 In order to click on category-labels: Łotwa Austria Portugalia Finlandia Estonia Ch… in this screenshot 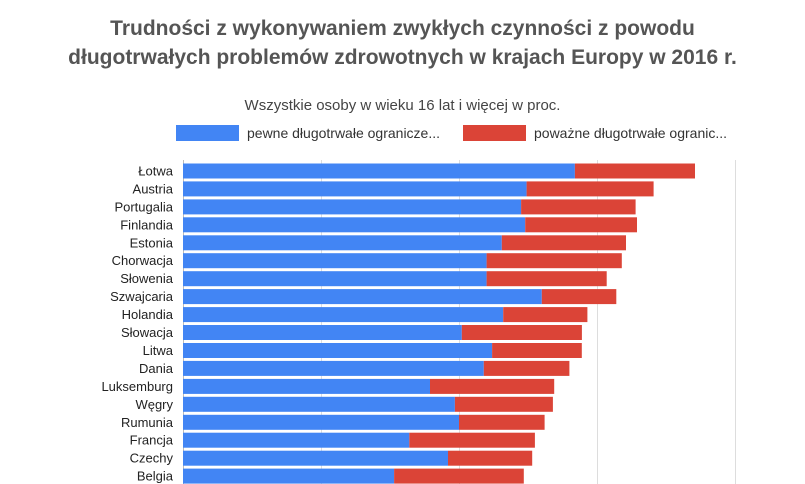, I will do `click(137, 324)`.